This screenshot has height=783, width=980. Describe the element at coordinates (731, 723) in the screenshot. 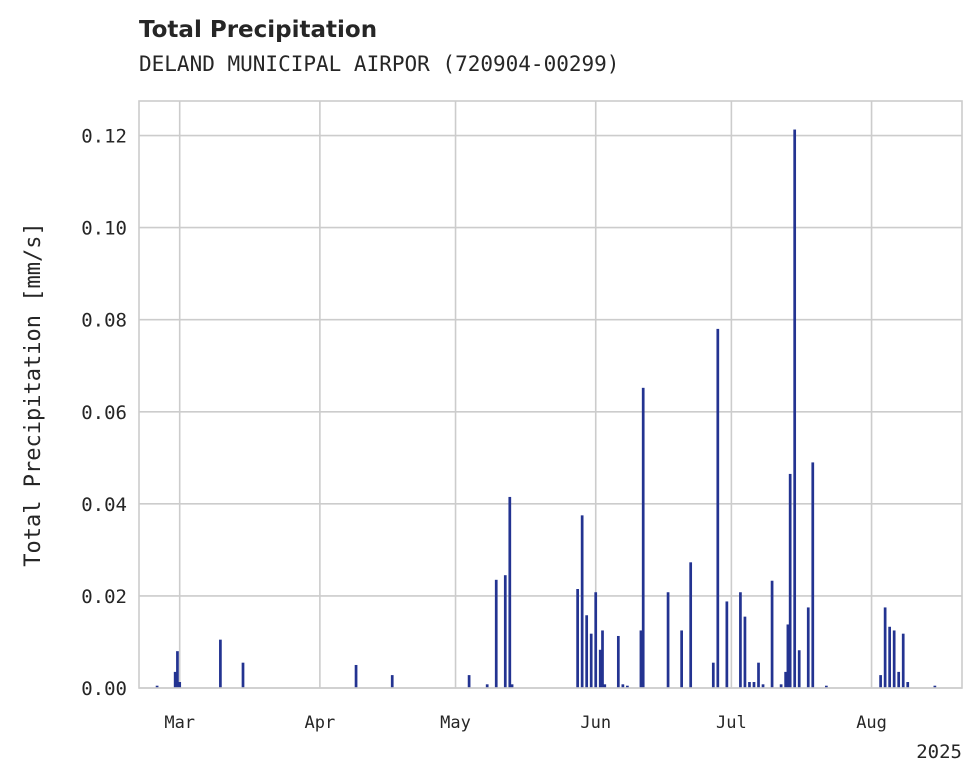

I see `x-tick-label: Jul` at that location.